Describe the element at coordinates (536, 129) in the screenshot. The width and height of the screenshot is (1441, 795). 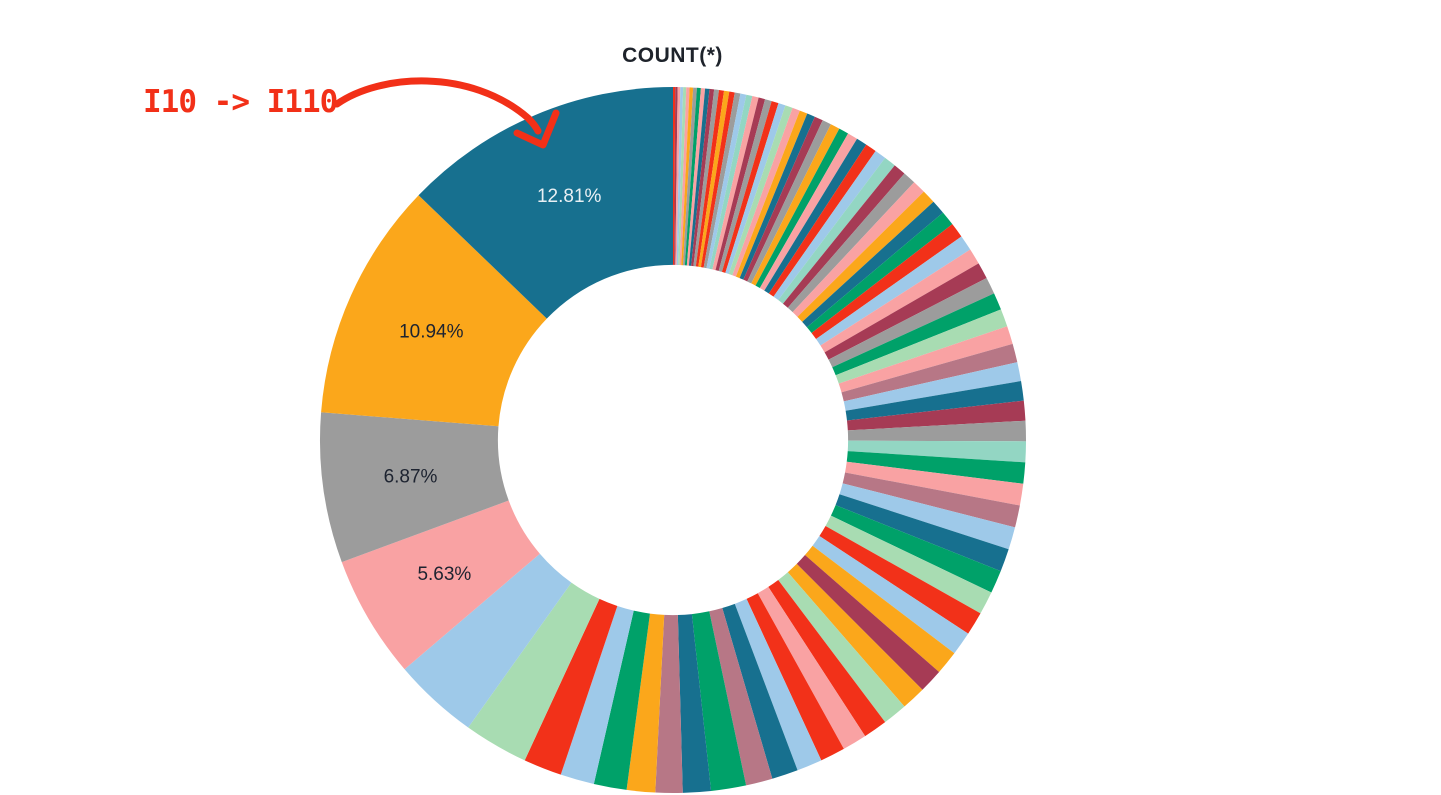
I see `annotation-arrowhead` at that location.